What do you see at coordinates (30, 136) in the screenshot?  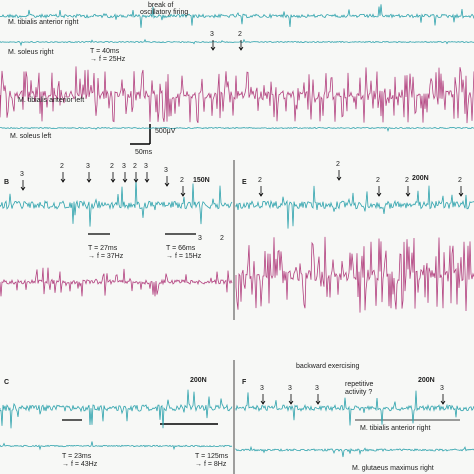 I see `label: M. soleus left` at bounding box center [30, 136].